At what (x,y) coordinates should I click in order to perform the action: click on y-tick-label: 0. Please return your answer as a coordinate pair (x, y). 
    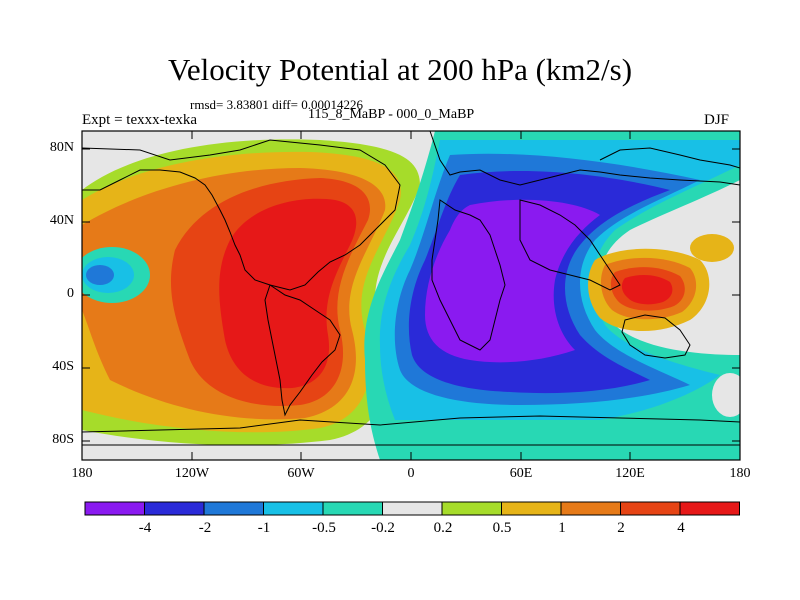
    Looking at the image, I should click on (70, 293).